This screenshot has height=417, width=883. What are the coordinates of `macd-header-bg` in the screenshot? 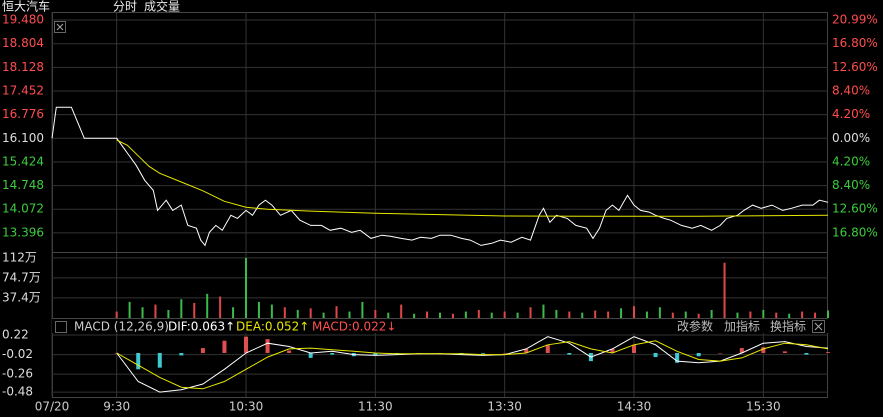 It's located at (440, 326).